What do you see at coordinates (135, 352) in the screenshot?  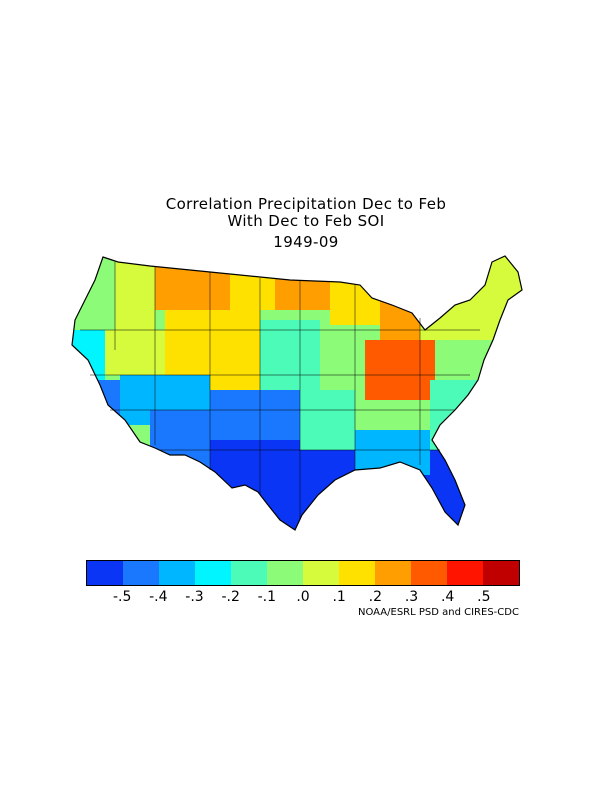 I see `region-great-basin` at bounding box center [135, 352].